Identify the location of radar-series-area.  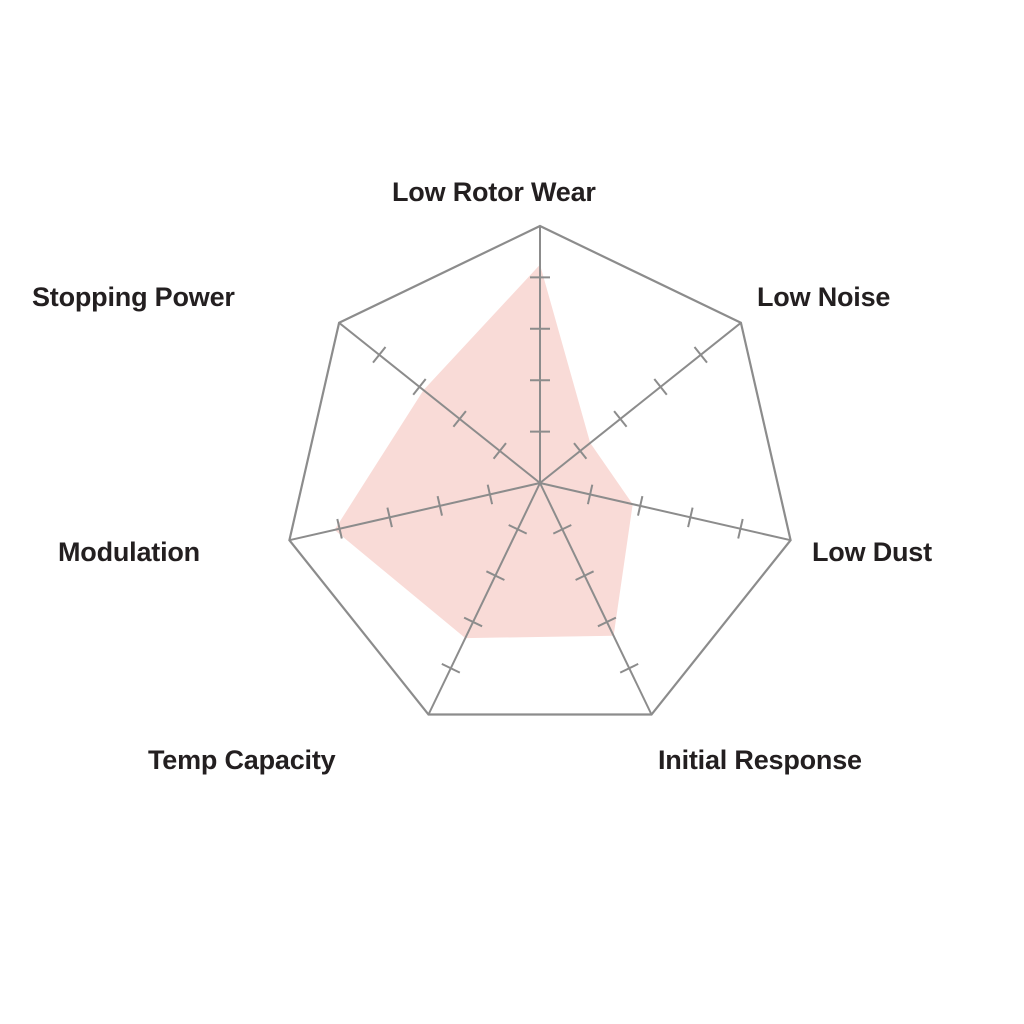
(483, 451).